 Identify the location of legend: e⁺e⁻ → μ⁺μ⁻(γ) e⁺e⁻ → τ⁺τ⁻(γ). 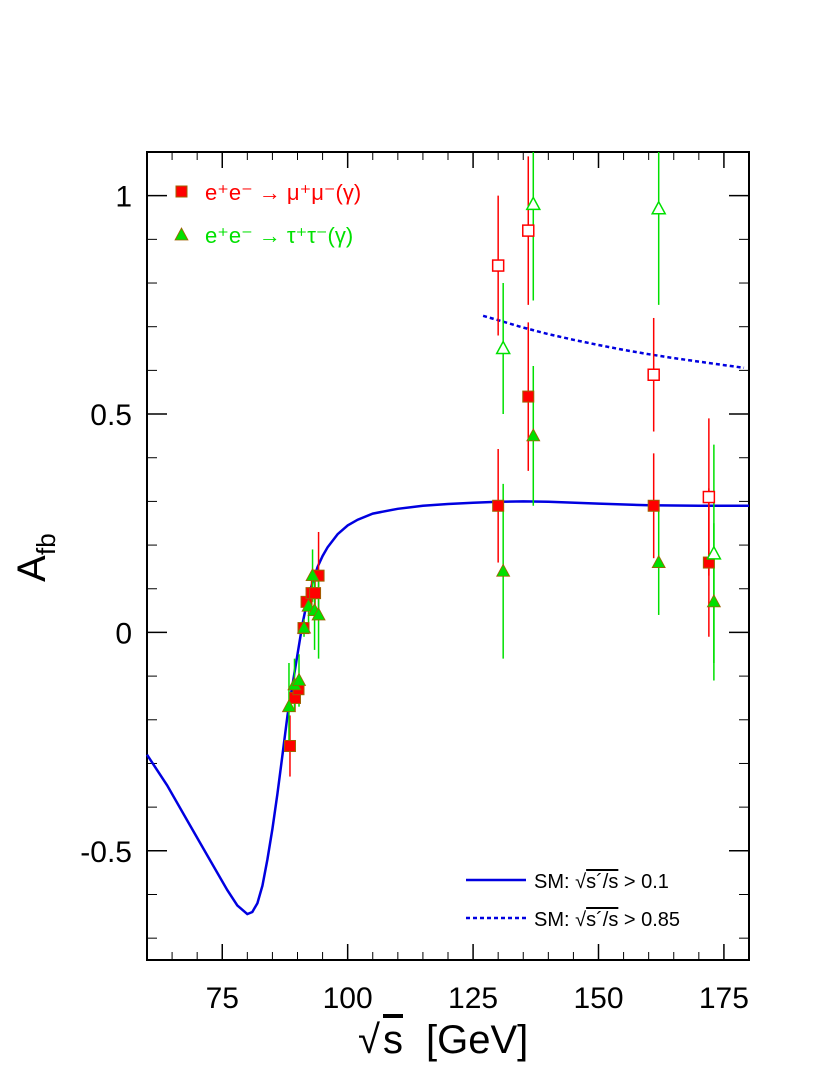
(267, 214).